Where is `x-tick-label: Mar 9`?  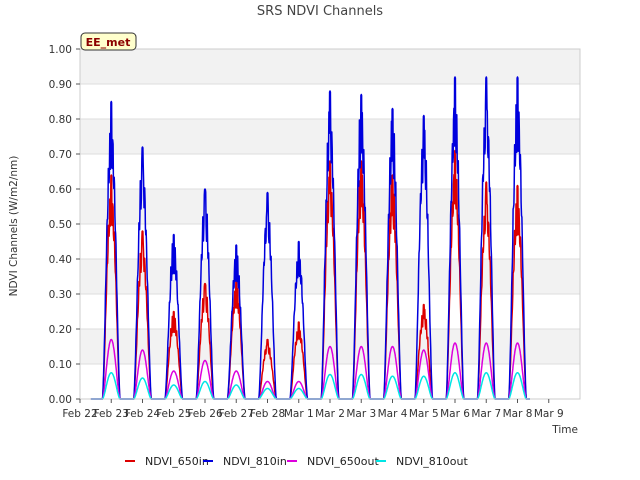
x-tick-label: Mar 9 is located at coordinates (549, 414).